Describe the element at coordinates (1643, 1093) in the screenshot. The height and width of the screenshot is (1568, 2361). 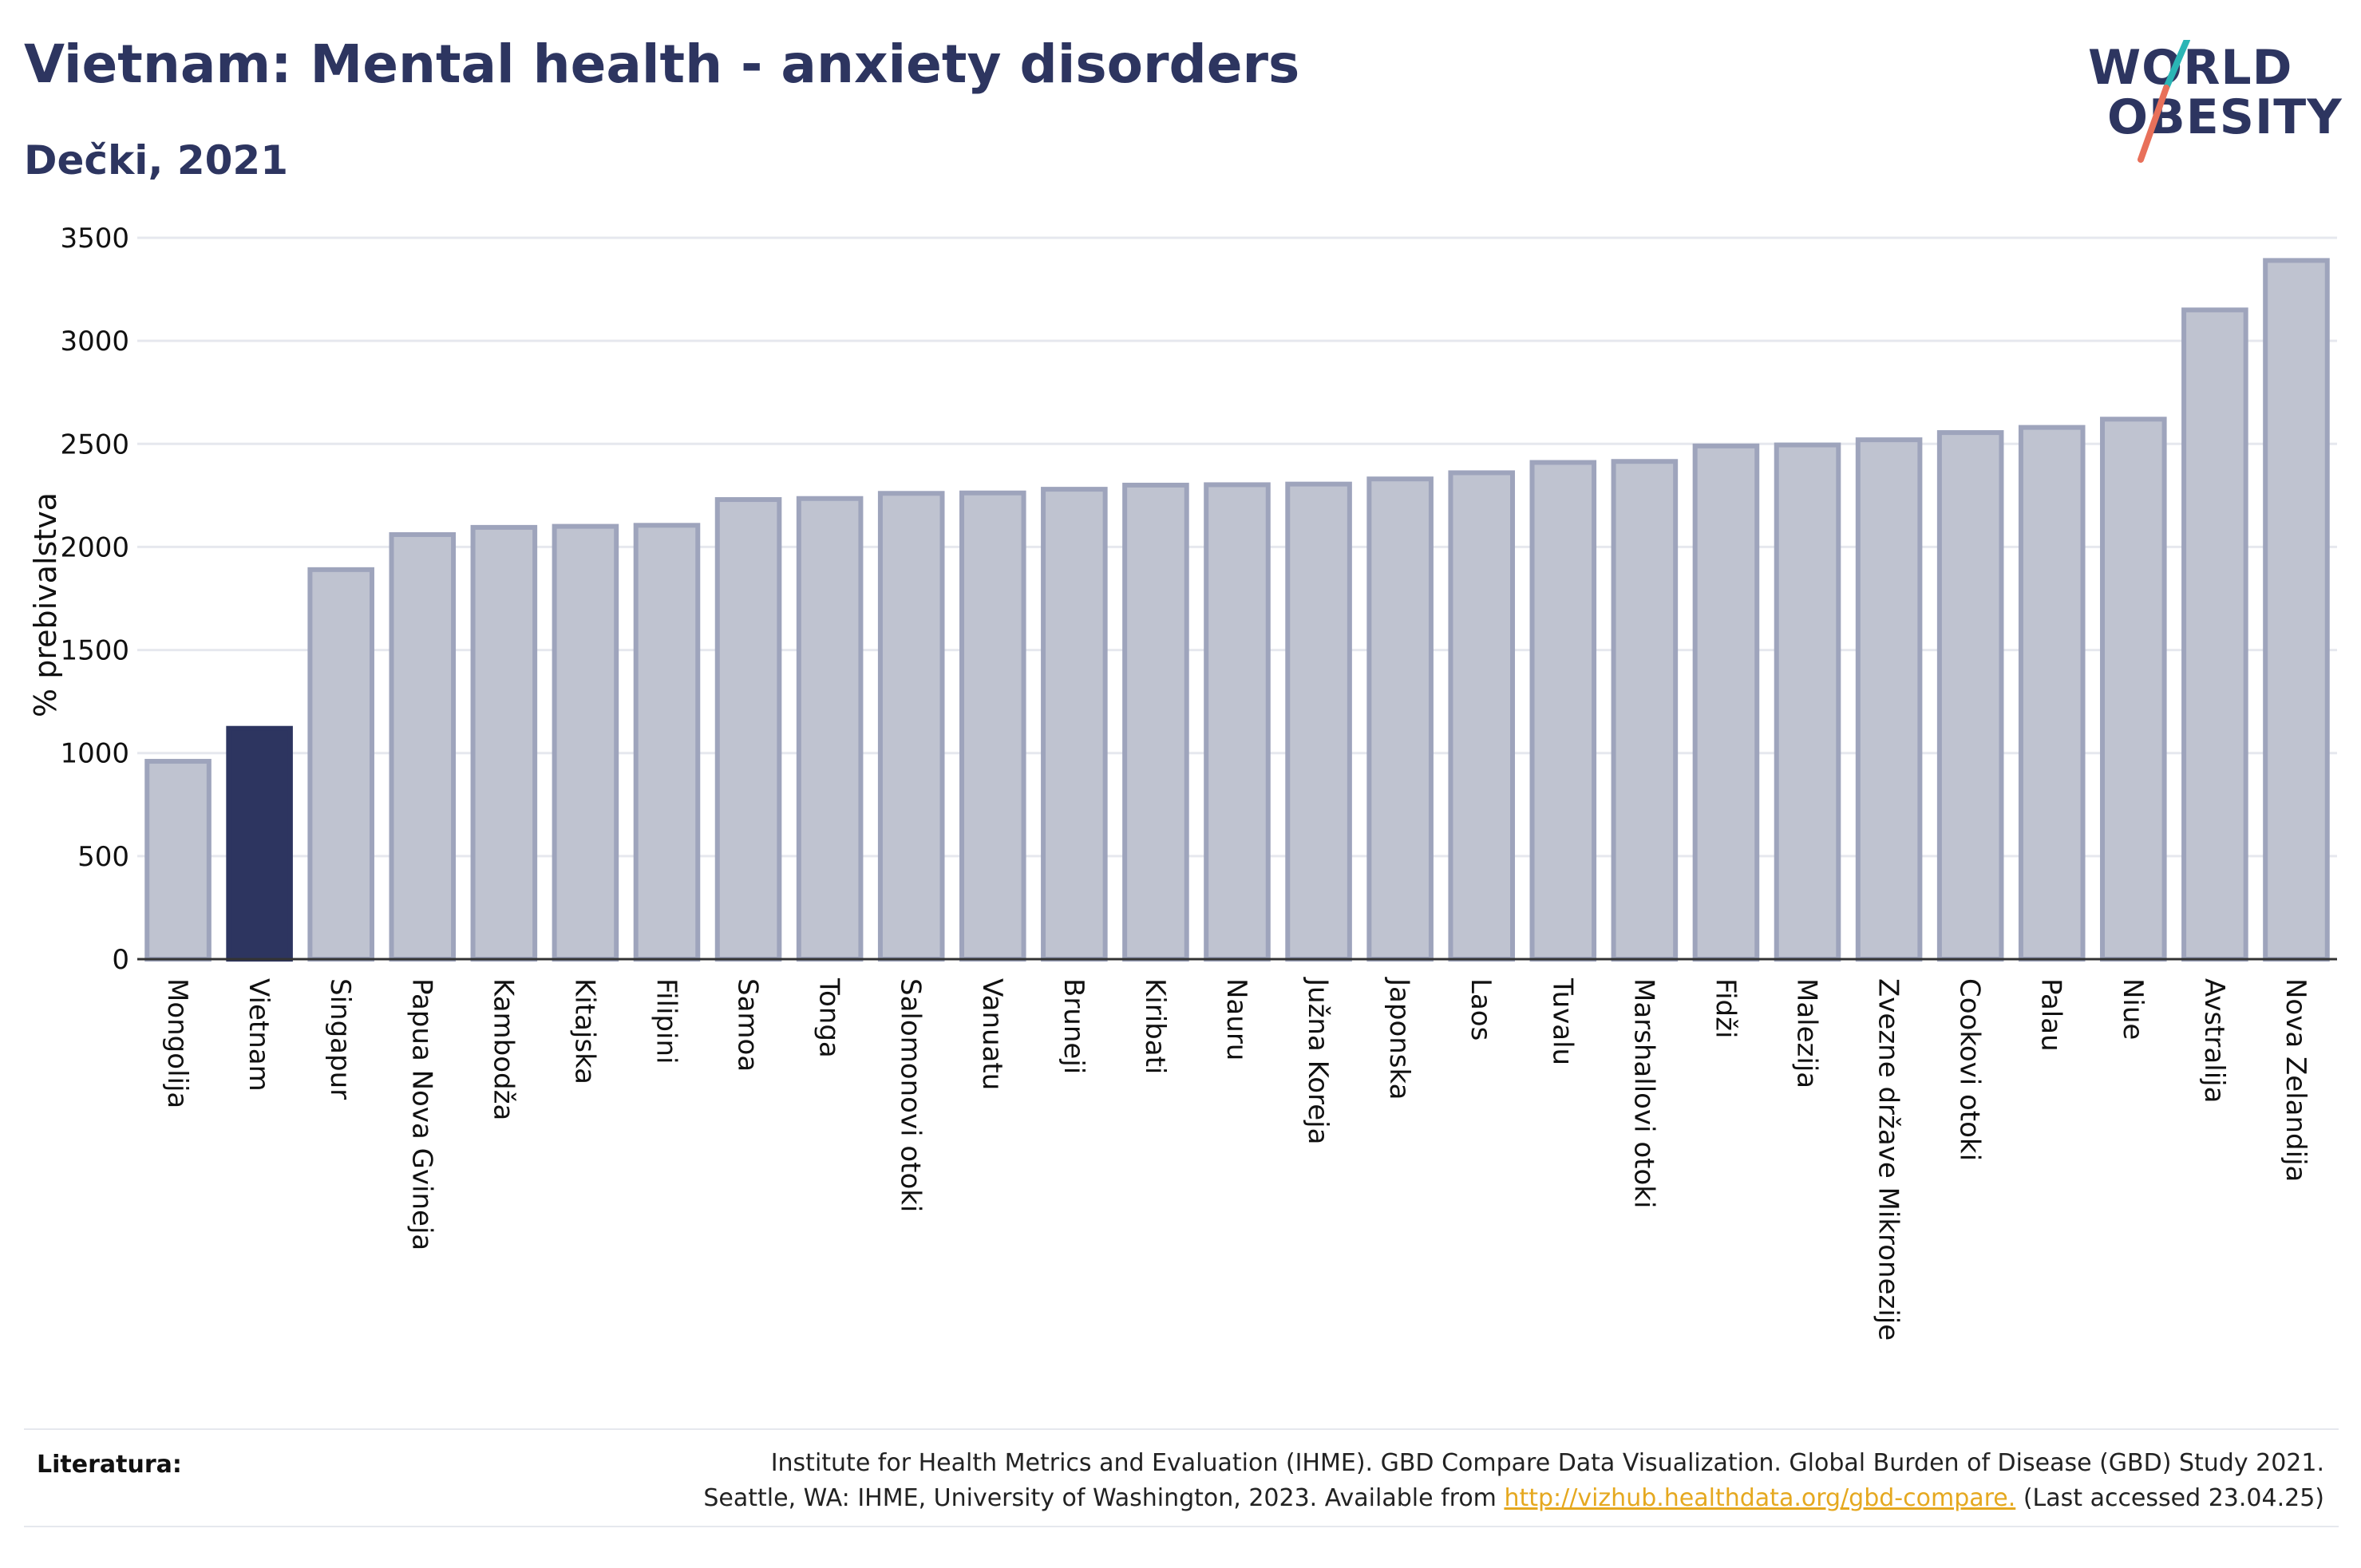
I see `x-tick-label: Marshallovi otoki` at that location.